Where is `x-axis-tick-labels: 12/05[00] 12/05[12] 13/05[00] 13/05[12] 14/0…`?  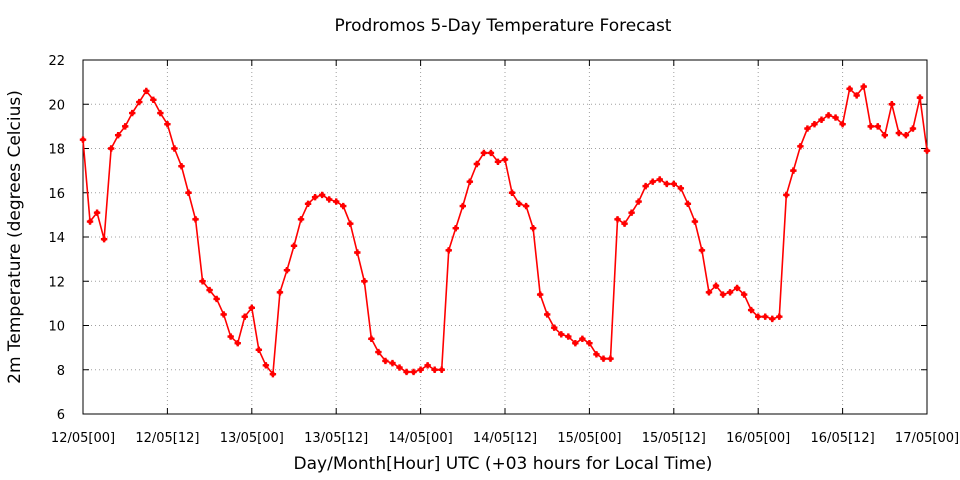
x-axis-tick-labels: 12/05[00] 12/05[12] 13/05[00] 13/05[12] 14/0… is located at coordinates (505, 438).